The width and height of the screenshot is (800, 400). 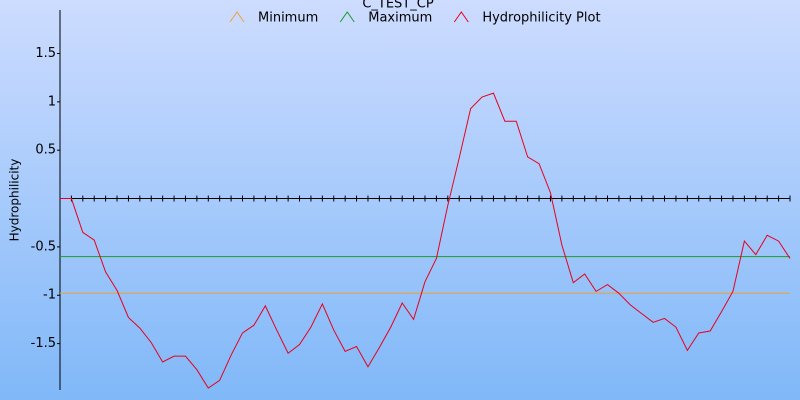 What do you see at coordinates (43, 246) in the screenshot?
I see `y-tick-label: -0.5` at bounding box center [43, 246].